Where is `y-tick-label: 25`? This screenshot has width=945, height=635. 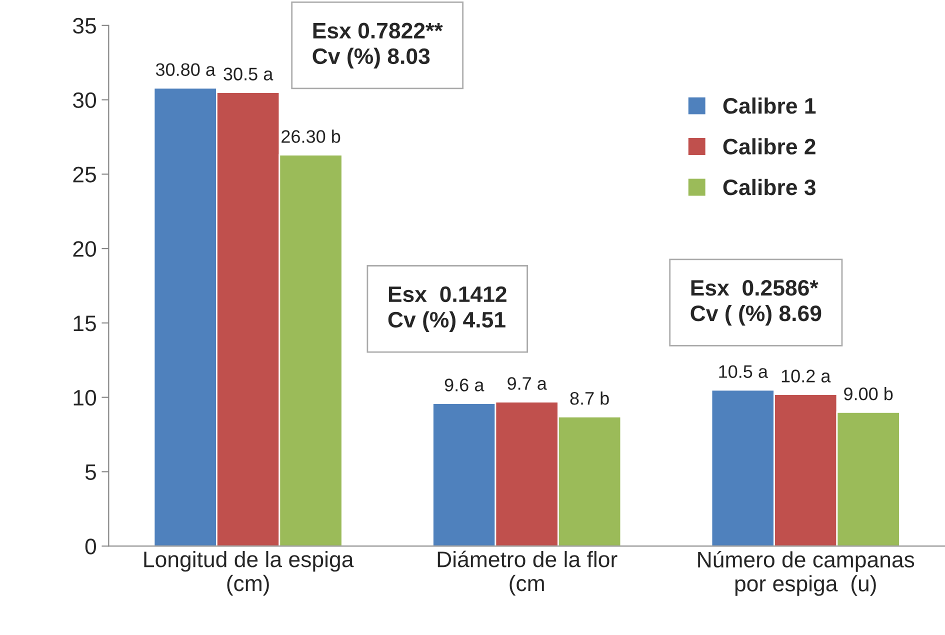
y-tick-label: 25 is located at coordinates (84, 174).